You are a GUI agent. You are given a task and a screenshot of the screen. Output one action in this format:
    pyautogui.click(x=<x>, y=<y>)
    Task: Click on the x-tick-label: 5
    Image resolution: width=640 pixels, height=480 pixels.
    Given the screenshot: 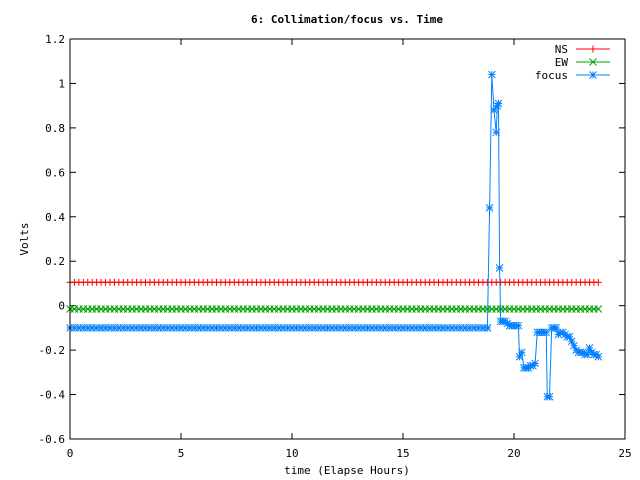 What is the action you would take?
    pyautogui.click(x=181, y=453)
    